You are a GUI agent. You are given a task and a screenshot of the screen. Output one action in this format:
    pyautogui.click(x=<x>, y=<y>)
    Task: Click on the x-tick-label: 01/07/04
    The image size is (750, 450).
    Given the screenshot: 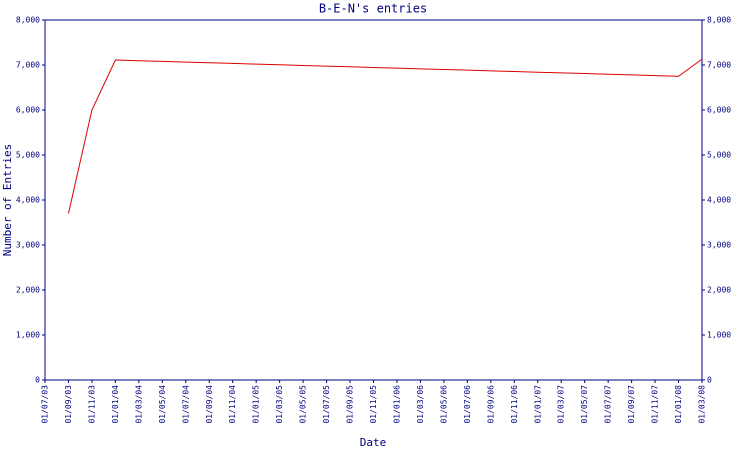 What is the action you would take?
    pyautogui.click(x=185, y=404)
    